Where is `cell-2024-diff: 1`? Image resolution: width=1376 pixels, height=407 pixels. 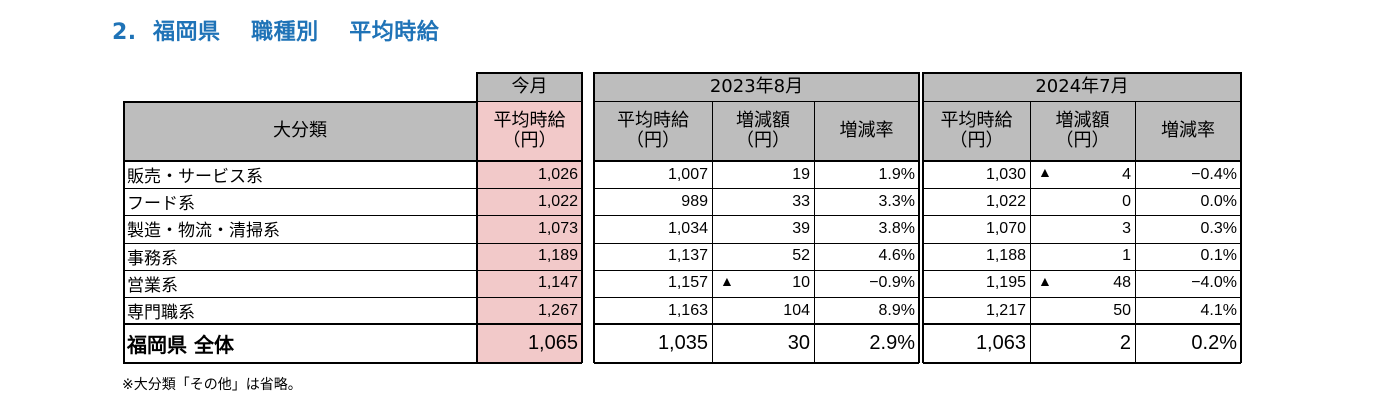
cell-2024-diff: 1 is located at coordinates (1082, 256).